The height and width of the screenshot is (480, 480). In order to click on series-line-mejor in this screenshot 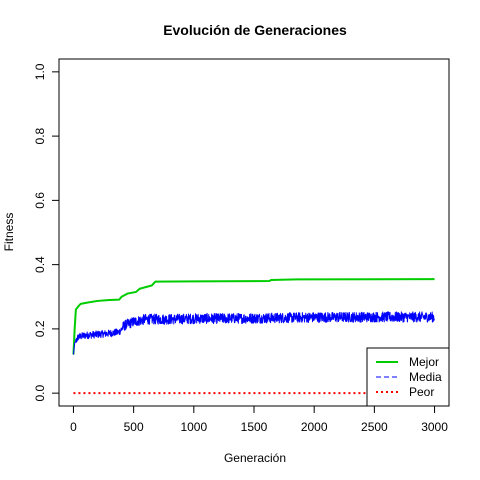, I will do `click(253, 316)`.